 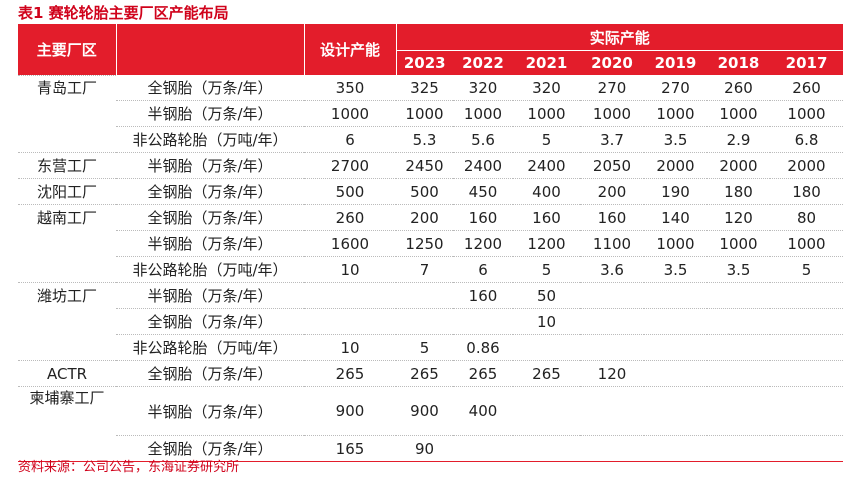 What do you see at coordinates (424, 217) in the screenshot?
I see `cell-actual-capacity: 200` at bounding box center [424, 217].